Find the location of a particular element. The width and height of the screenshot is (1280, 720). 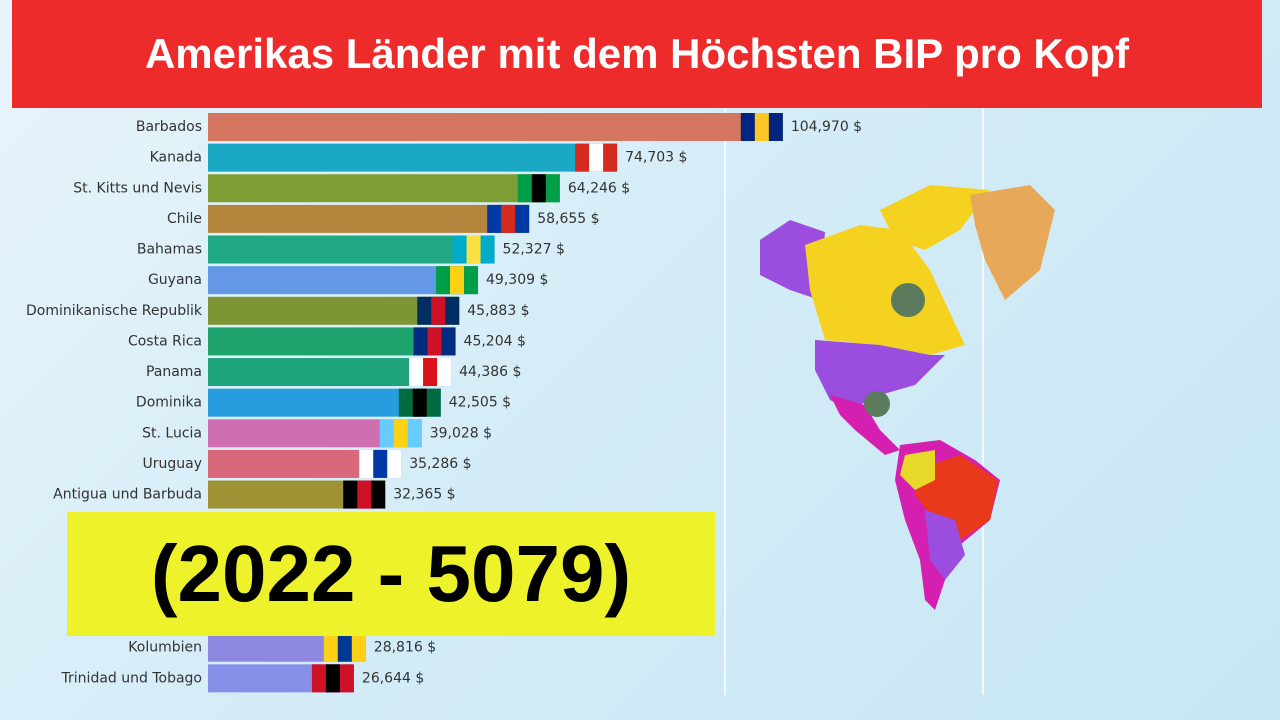

value-label: 64,246 $ is located at coordinates (599, 188).